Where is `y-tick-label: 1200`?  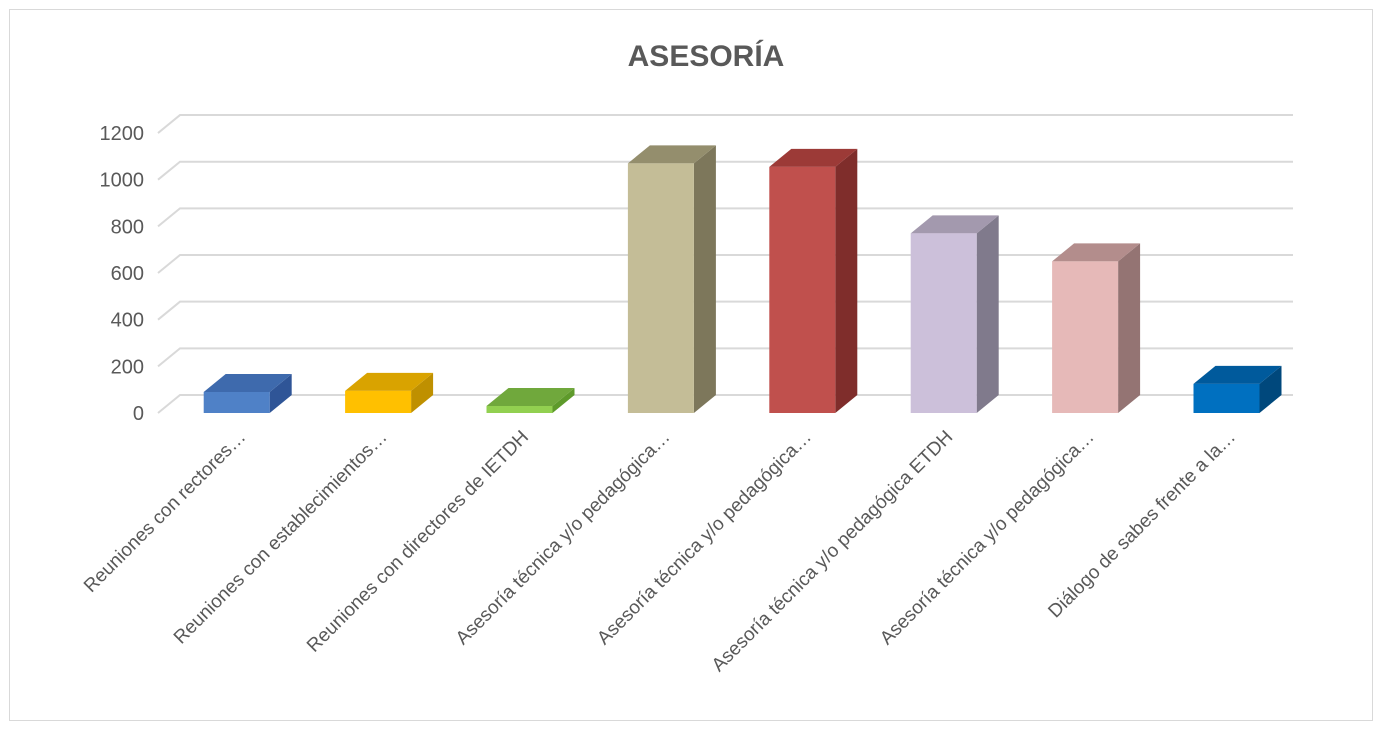
y-tick-label: 1200 is located at coordinates (122, 134).